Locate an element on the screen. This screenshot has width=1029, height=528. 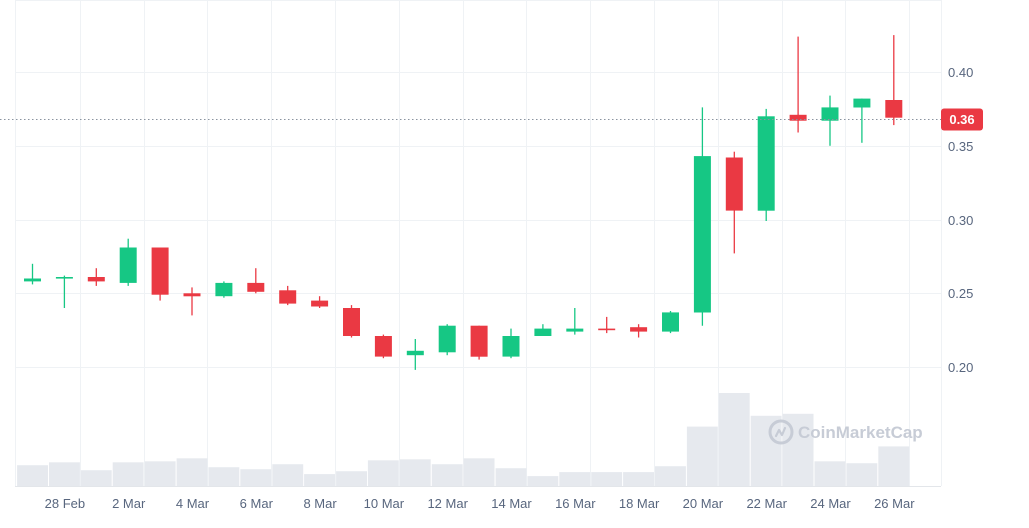
x-tick-label: 2 Mar is located at coordinates (129, 503).